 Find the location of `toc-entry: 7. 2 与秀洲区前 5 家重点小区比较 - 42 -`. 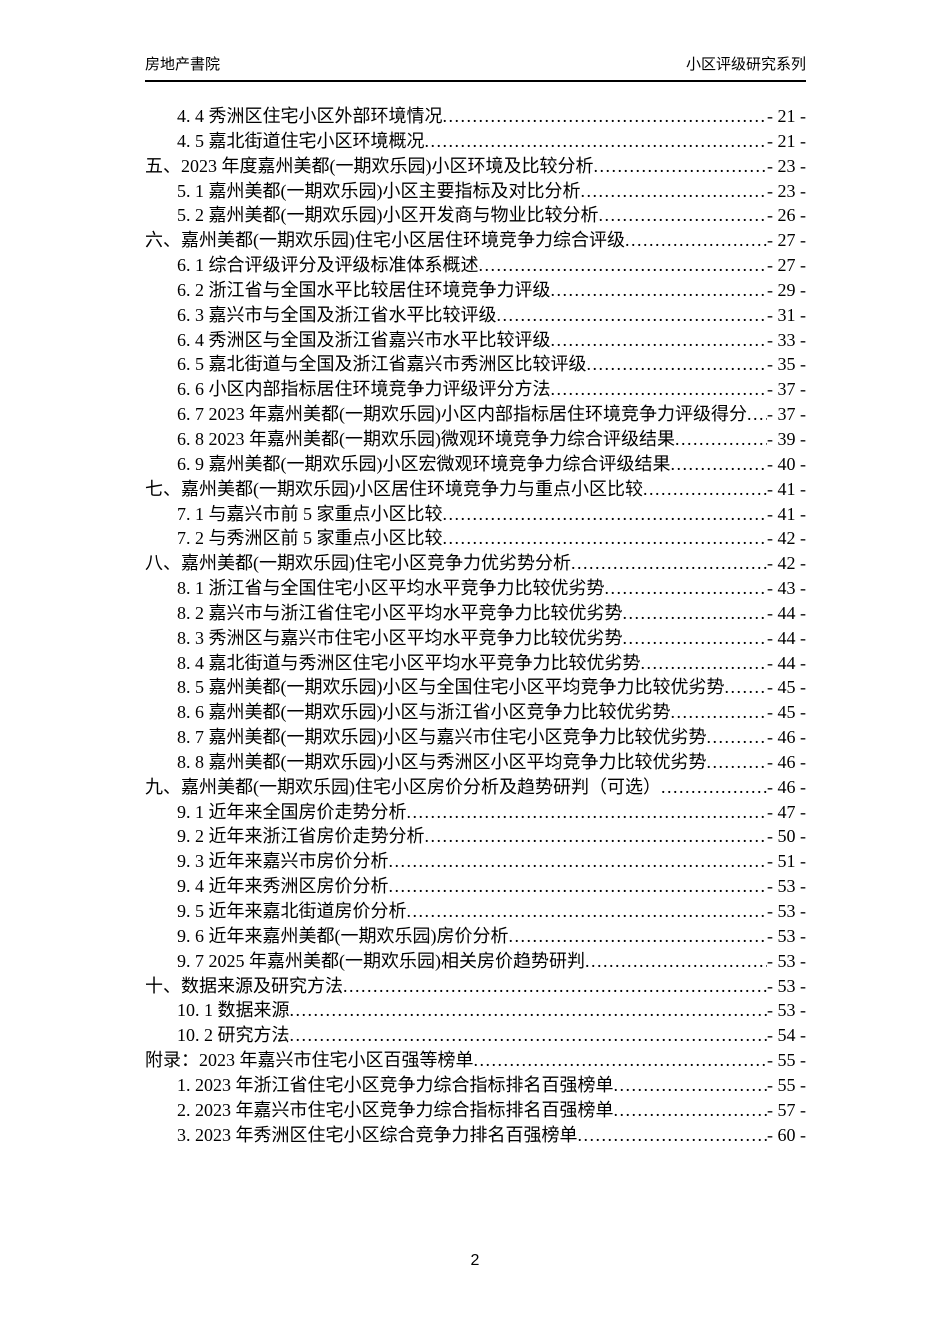

toc-entry: 7. 2 与秀洲区前 5 家重点小区比较 - 42 - is located at coordinates (475, 538).